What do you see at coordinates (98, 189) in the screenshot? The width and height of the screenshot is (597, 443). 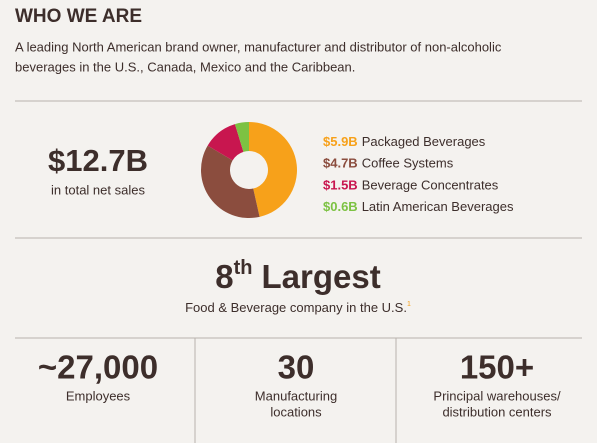 I see `sales-label: in total net sales` at bounding box center [98, 189].